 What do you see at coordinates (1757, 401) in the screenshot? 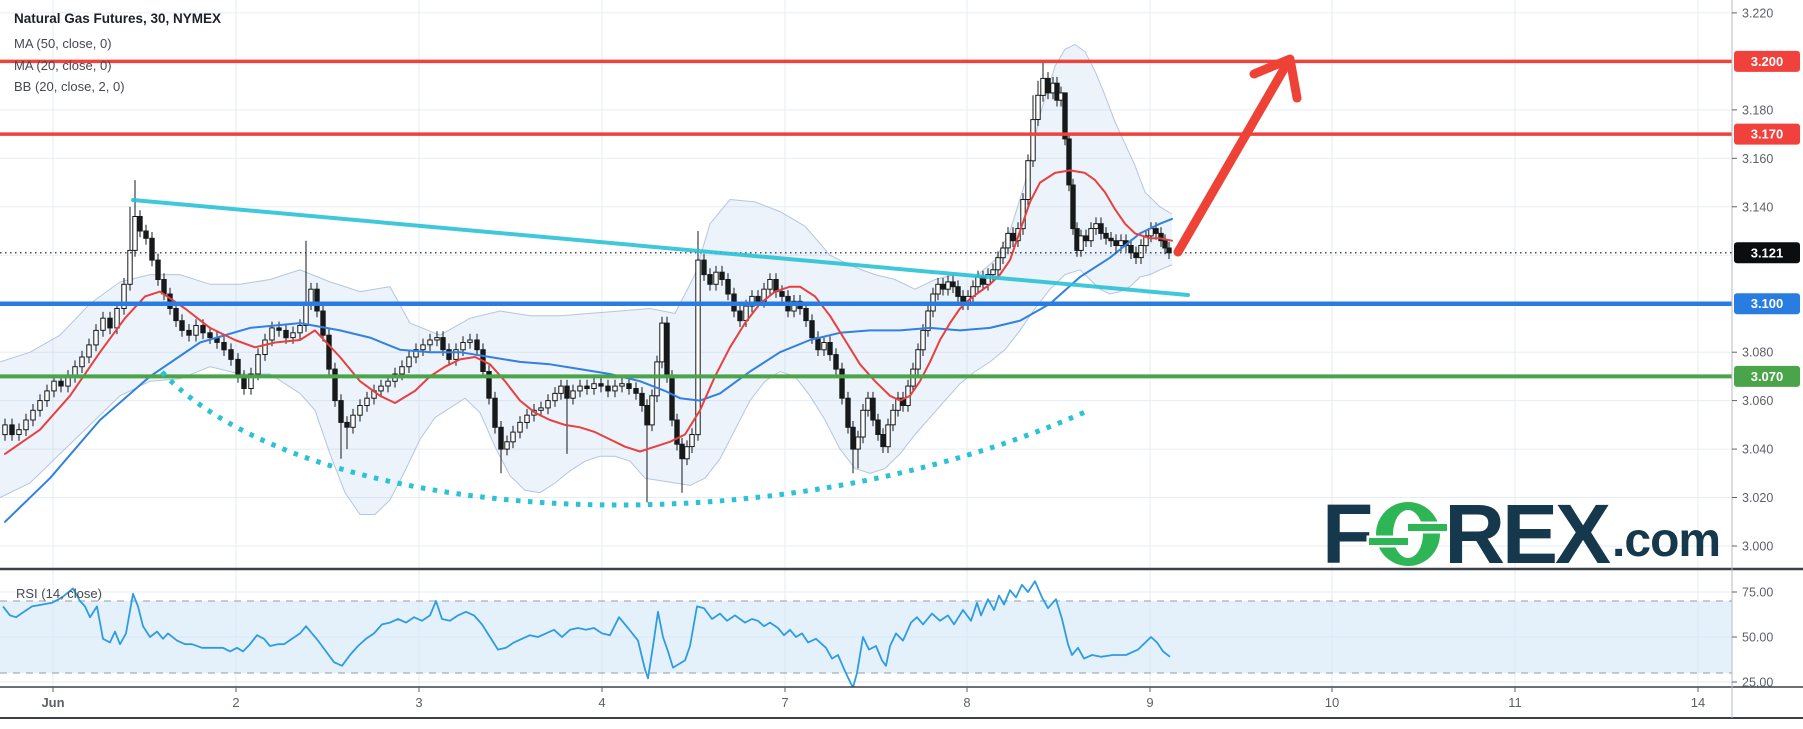
I see `price-tick-label: 3.060` at bounding box center [1757, 401].